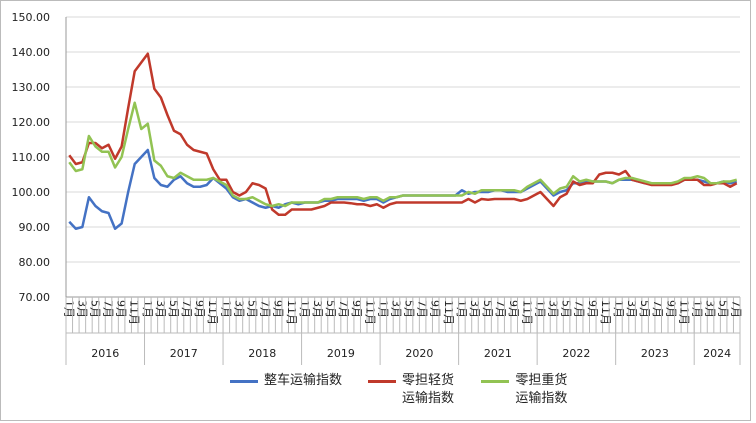 The height and width of the screenshot is (423, 756). What do you see at coordinates (262, 353) in the screenshot?
I see `year-label: 2018` at bounding box center [262, 353].